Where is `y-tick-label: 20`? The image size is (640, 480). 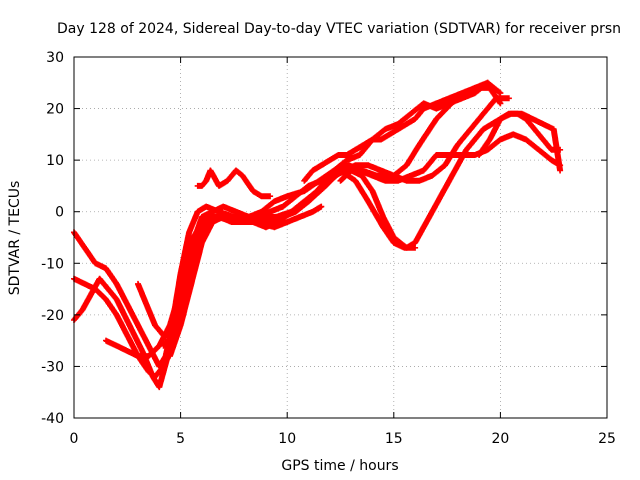 y-tick-label: 20 is located at coordinates (55, 110).